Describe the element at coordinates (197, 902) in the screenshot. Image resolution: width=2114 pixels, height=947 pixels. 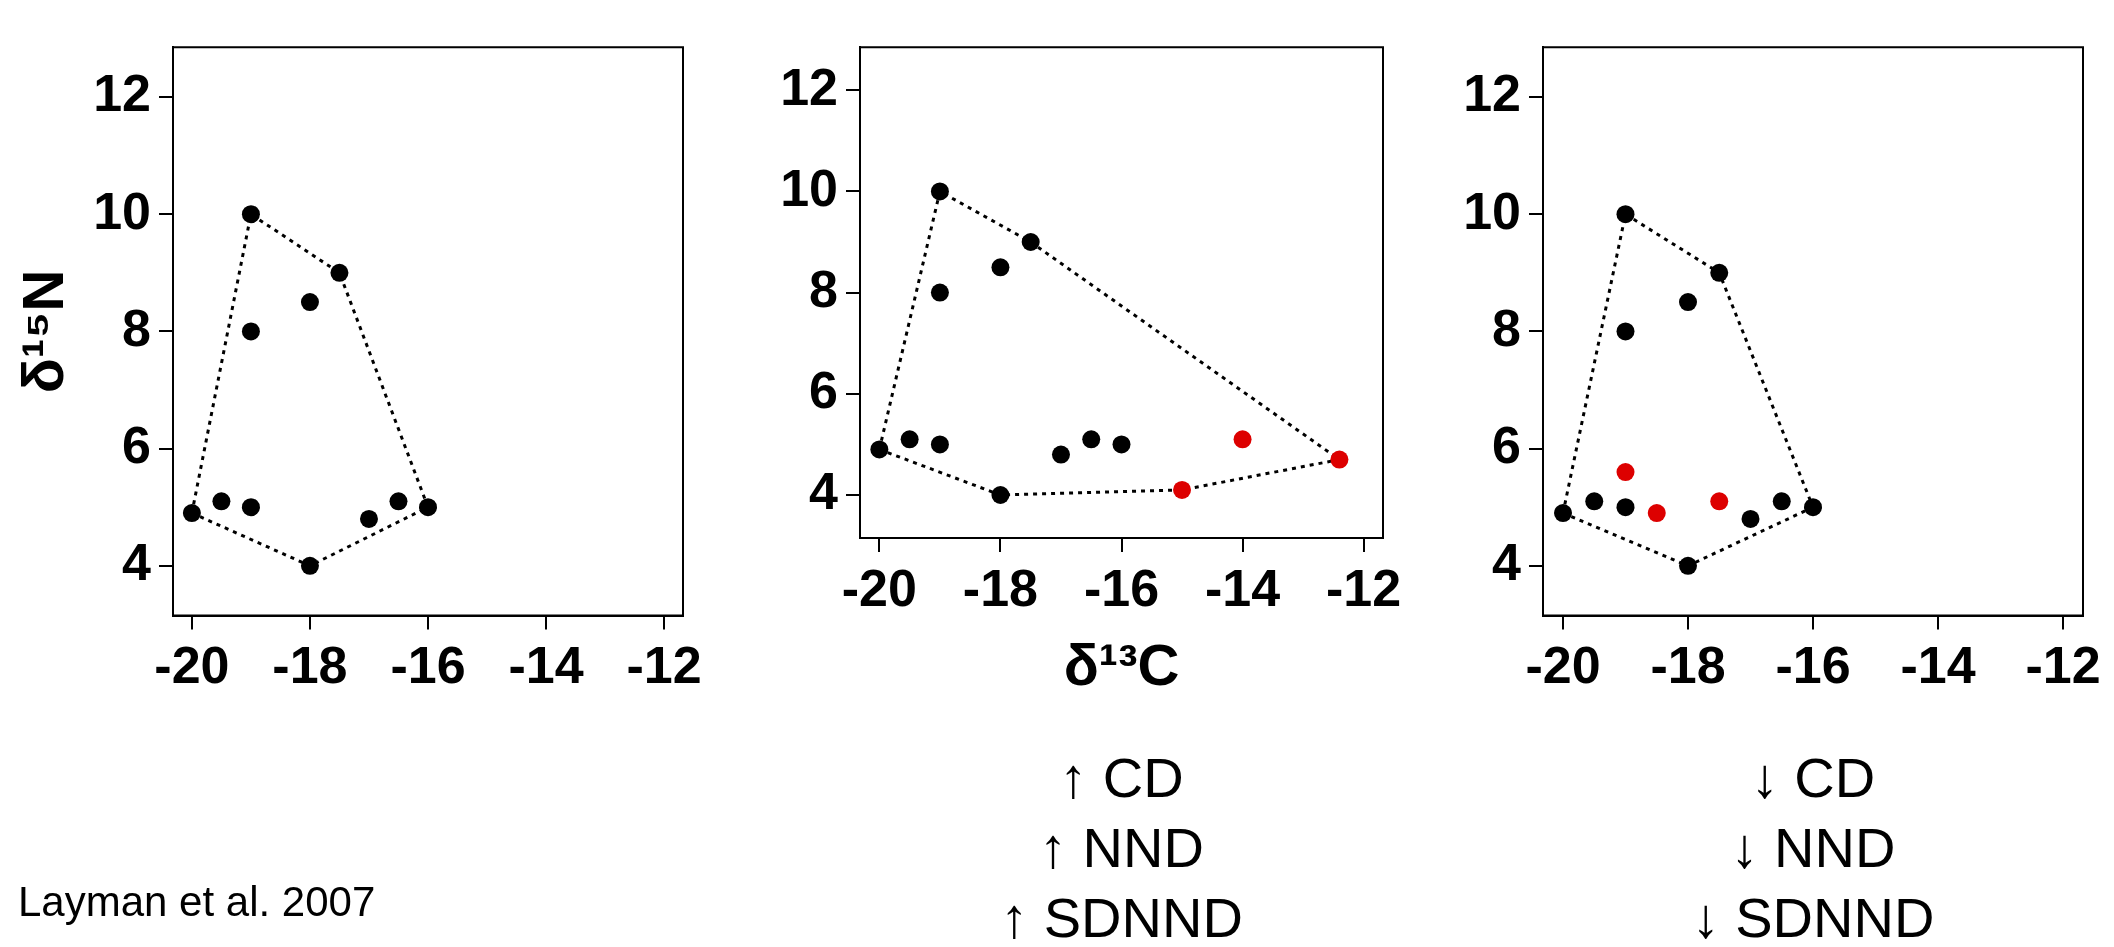
I see `text: Layman et al. 2007` at that location.